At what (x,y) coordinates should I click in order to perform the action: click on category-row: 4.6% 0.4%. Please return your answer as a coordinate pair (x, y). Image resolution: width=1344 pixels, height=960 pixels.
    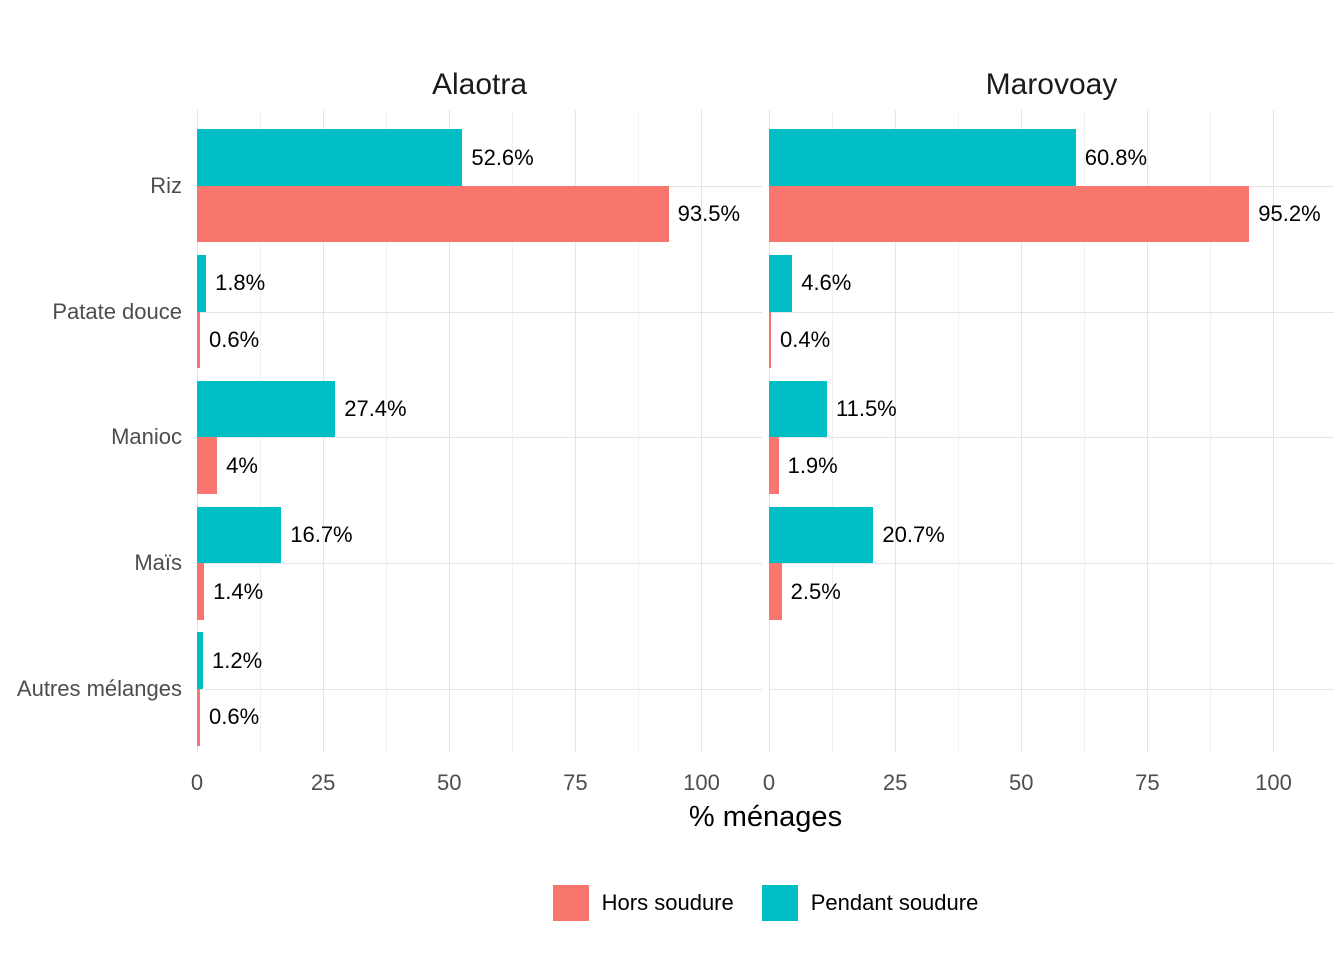
    Looking at the image, I should click on (1051, 312).